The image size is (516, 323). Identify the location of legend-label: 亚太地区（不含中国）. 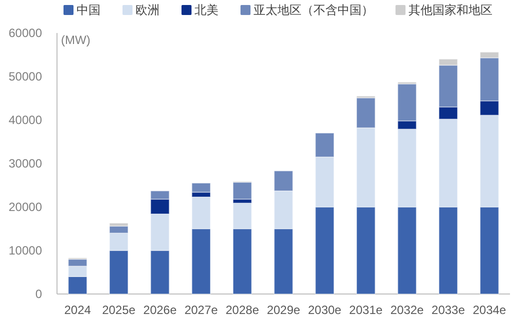
(314, 10).